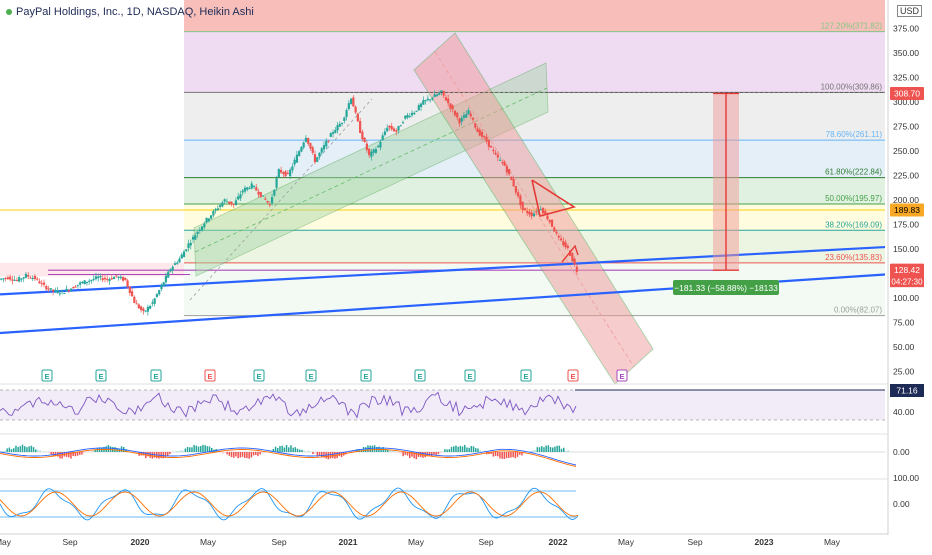 The height and width of the screenshot is (555, 932). I want to click on currency-badge: USD, so click(909, 11).